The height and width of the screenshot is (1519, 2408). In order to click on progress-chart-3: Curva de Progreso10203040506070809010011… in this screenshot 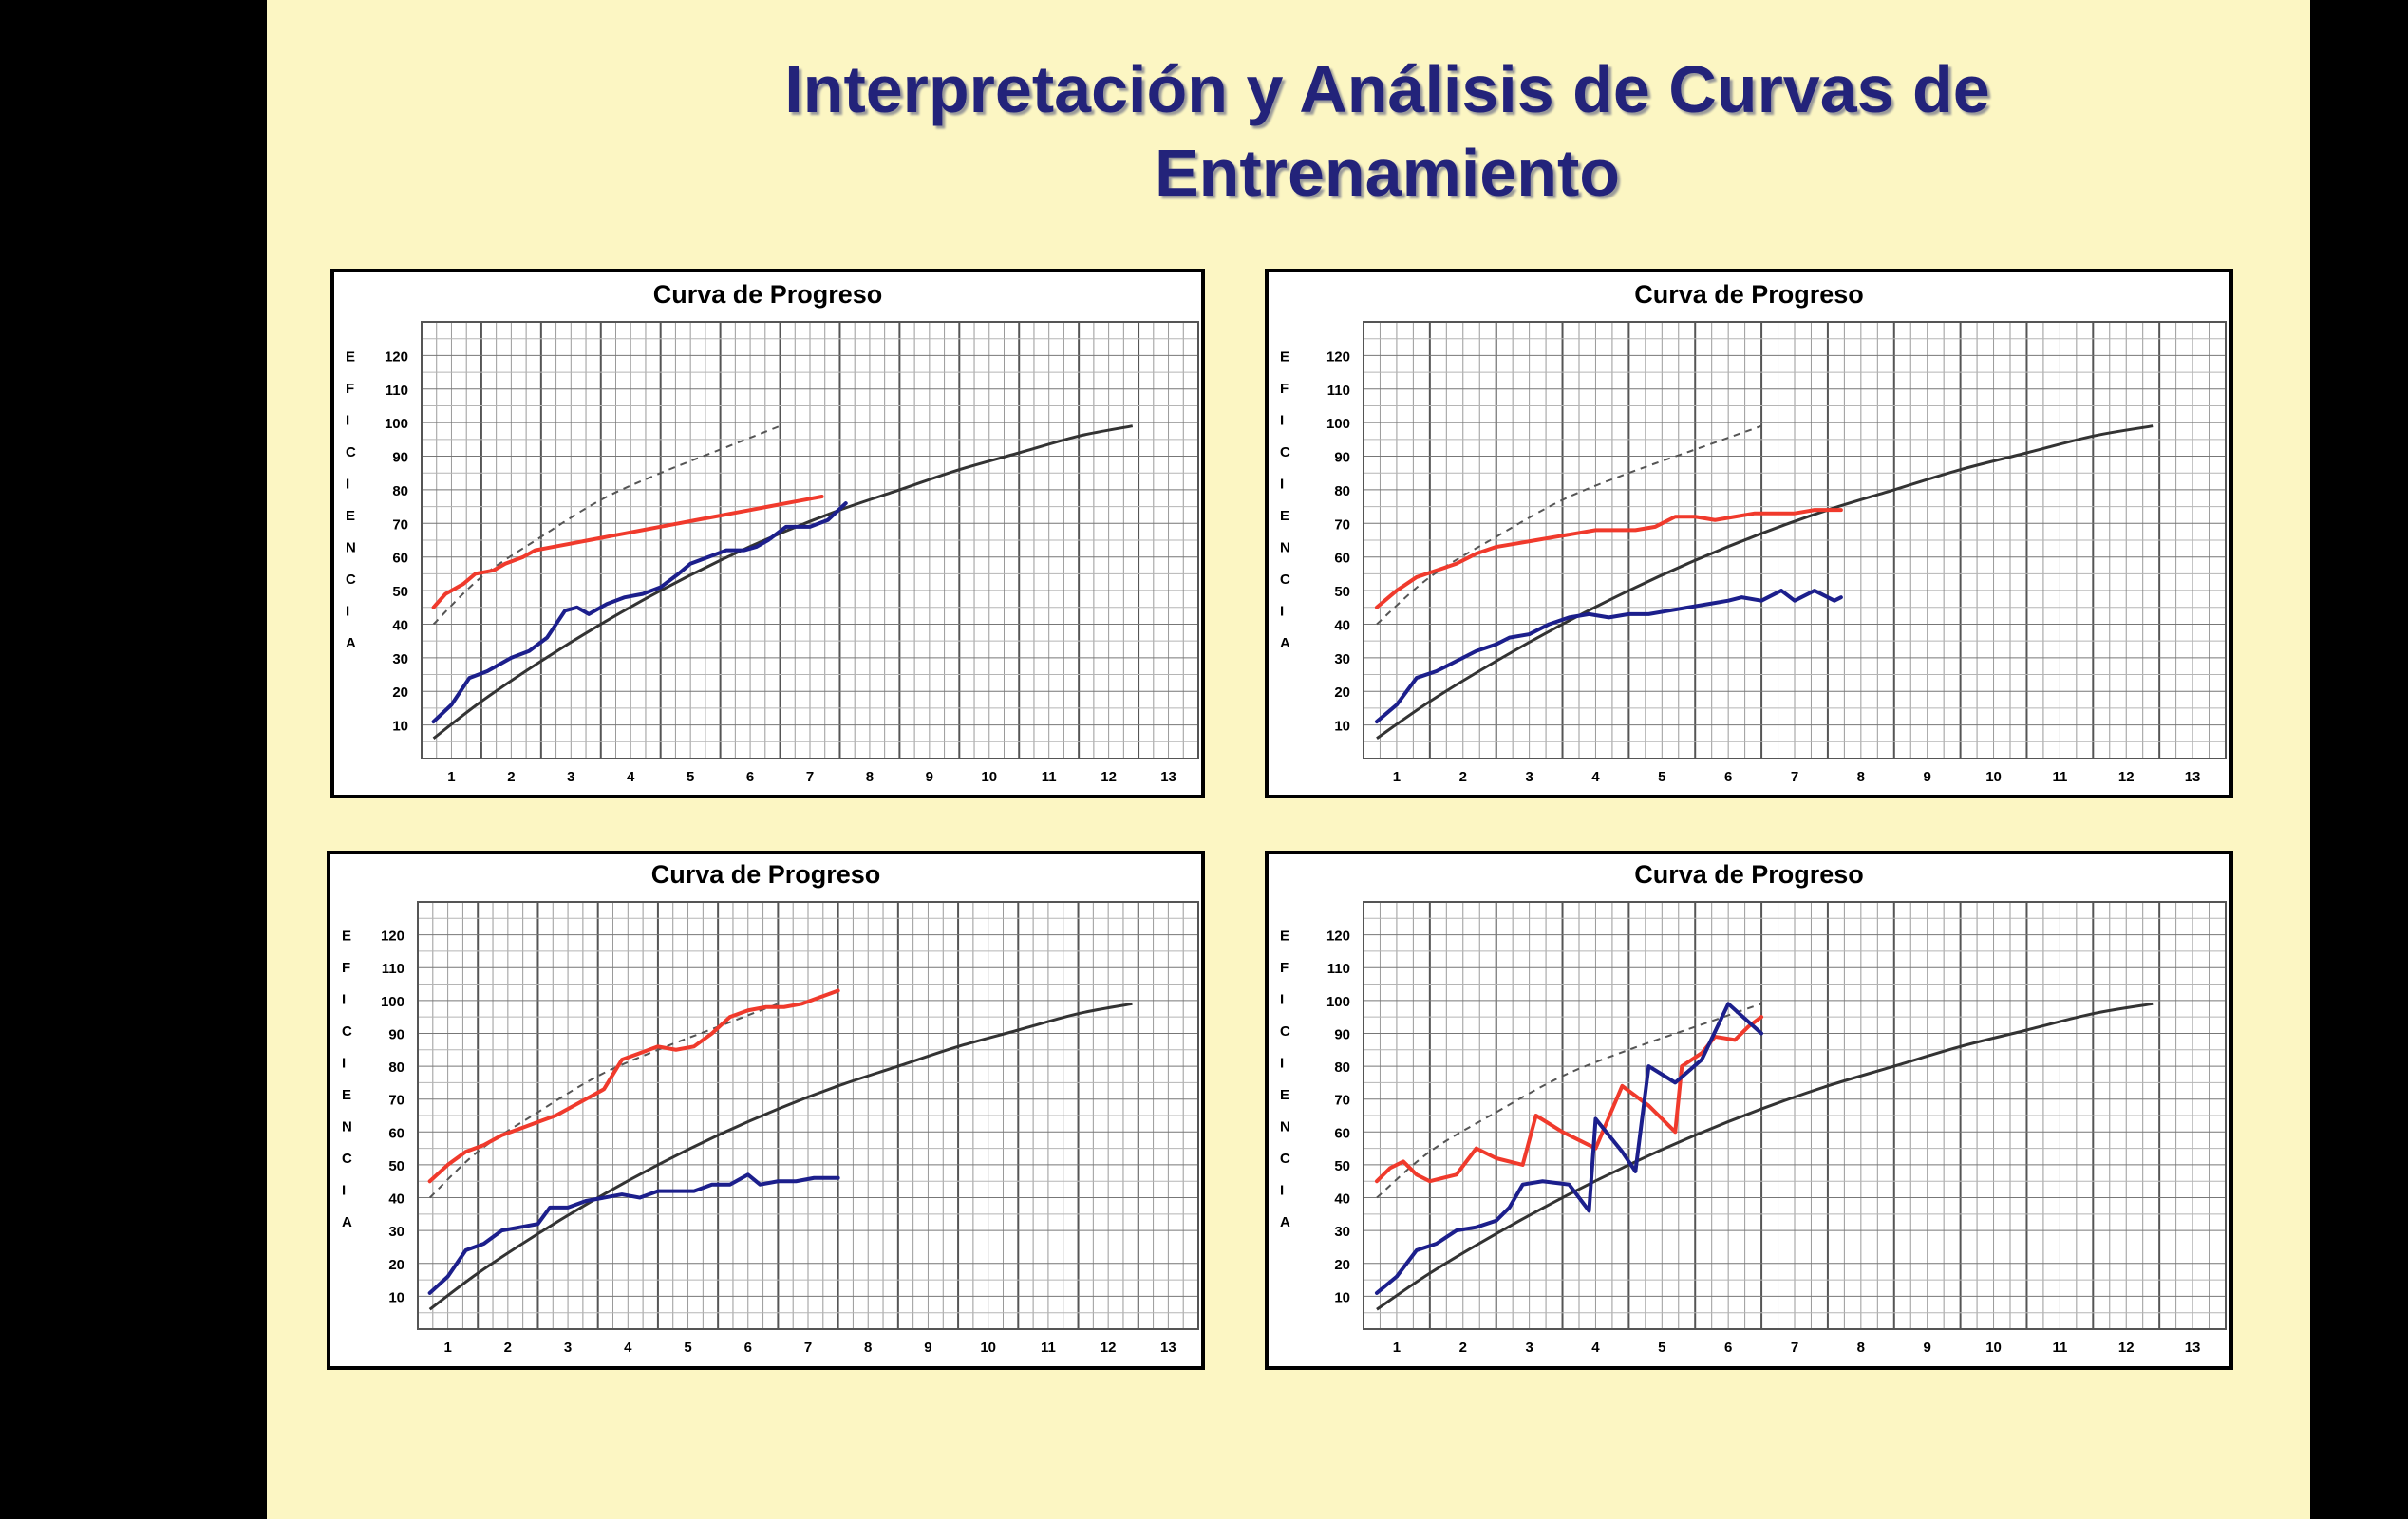, I will do `click(770, 1108)`.